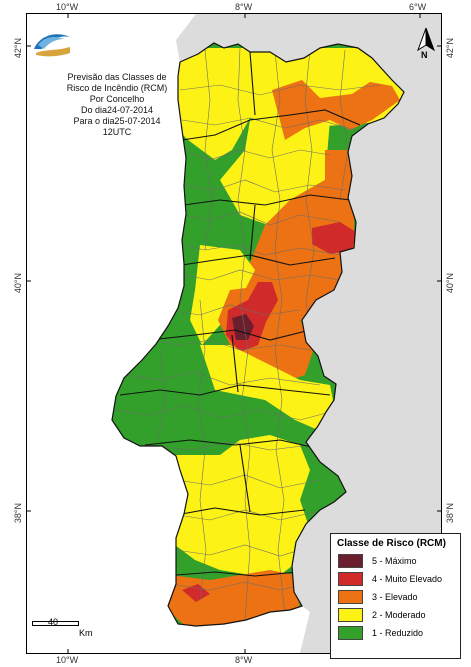 The image size is (471, 667). What do you see at coordinates (18, 513) in the screenshot?
I see `tick-label-left-38n: 38°N` at bounding box center [18, 513].